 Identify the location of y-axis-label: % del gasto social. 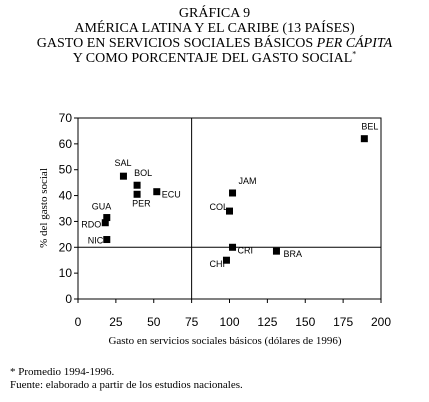
(44, 208).